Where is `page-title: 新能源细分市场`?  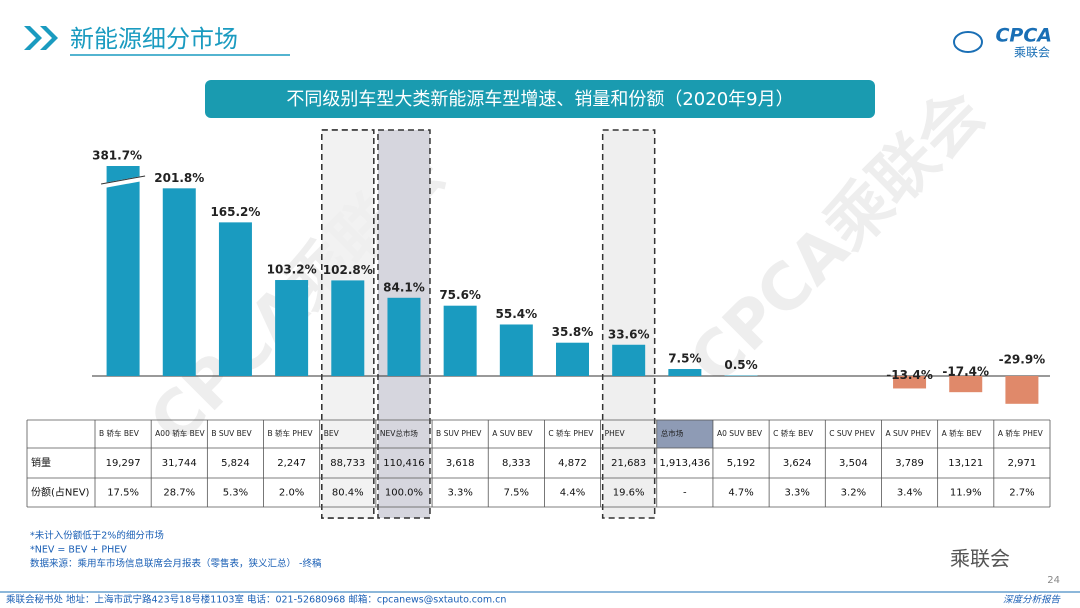 page-title: 新能源细分市场 is located at coordinates (154, 39).